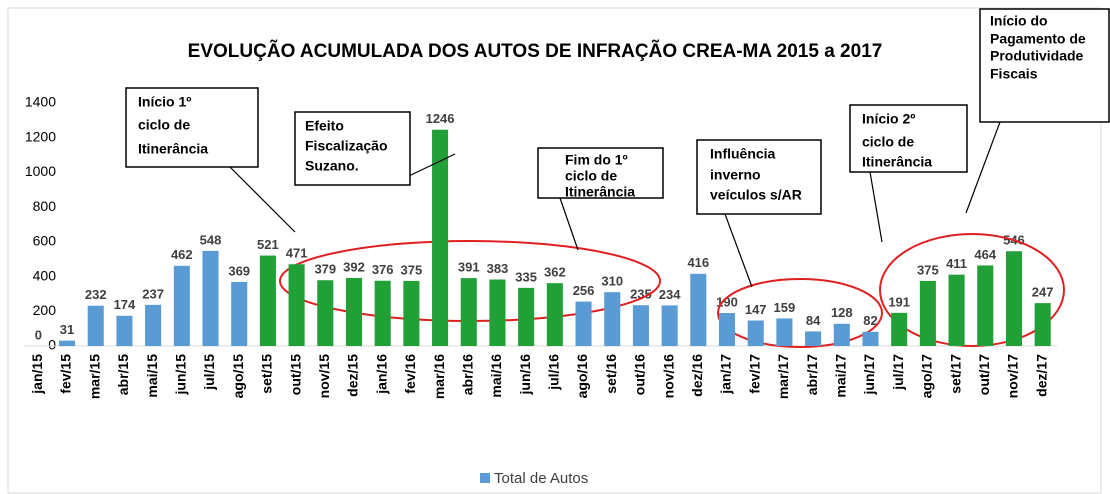 The image size is (1110, 494). Describe the element at coordinates (439, 376) in the screenshot. I see `x-tick-label: mar/16` at that location.